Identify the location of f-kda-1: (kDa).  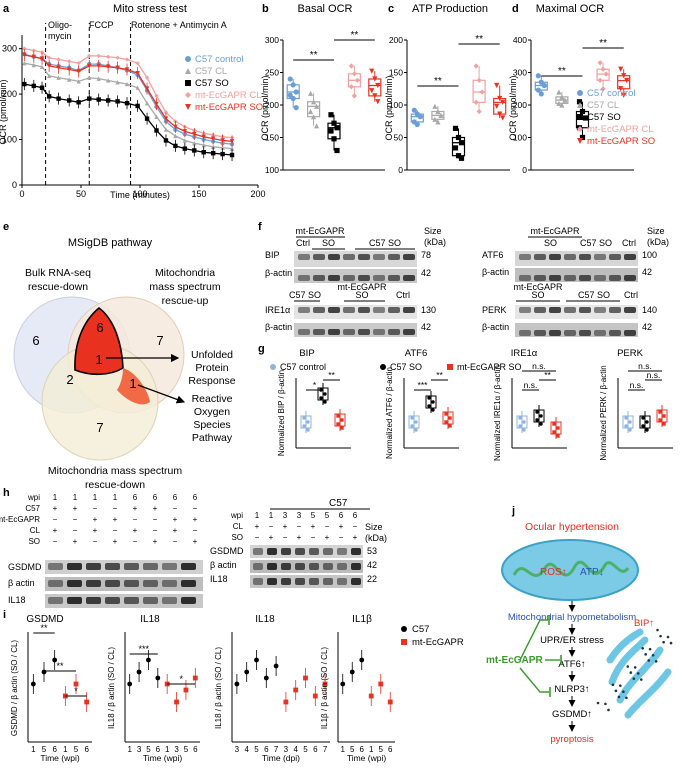
(435, 242).